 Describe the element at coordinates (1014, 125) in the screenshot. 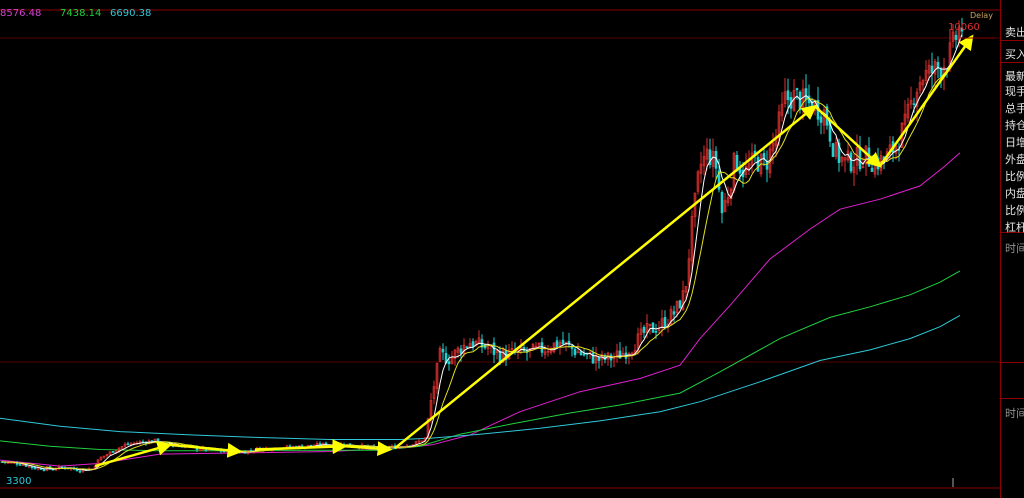

I see `side-row-label: 持仓` at that location.